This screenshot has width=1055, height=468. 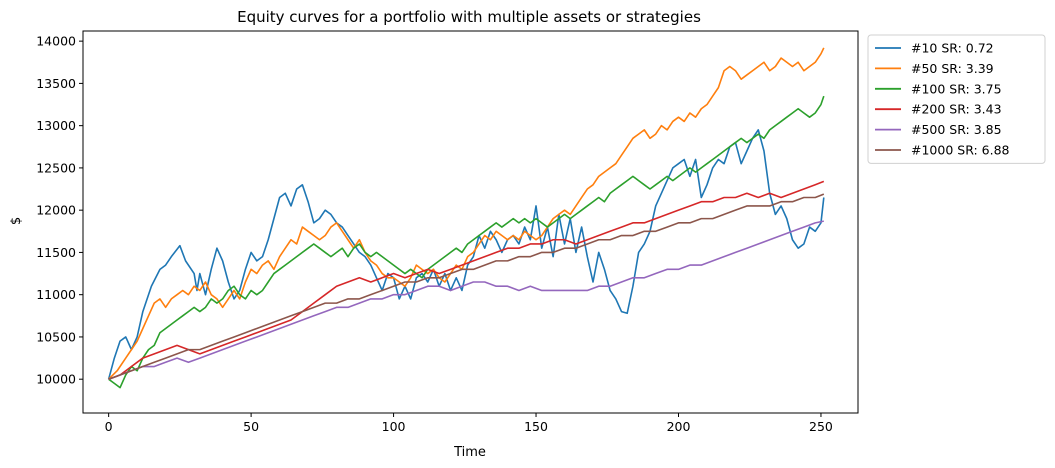 What do you see at coordinates (56, 125) in the screenshot?
I see `y-tick-label-6: 13000` at bounding box center [56, 125].